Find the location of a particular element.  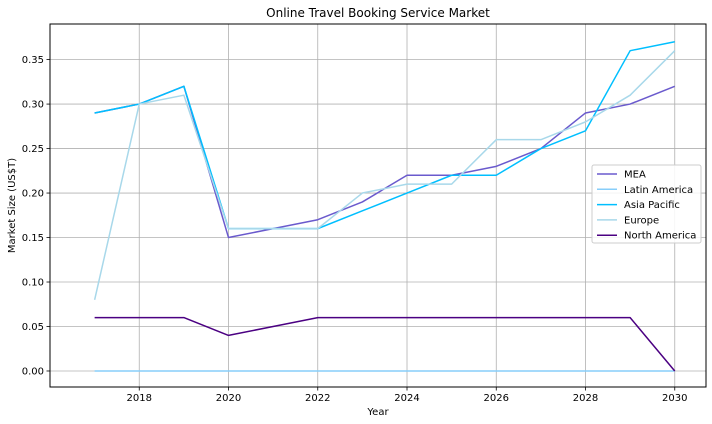

x-tick-label: 2024 is located at coordinates (406, 398).